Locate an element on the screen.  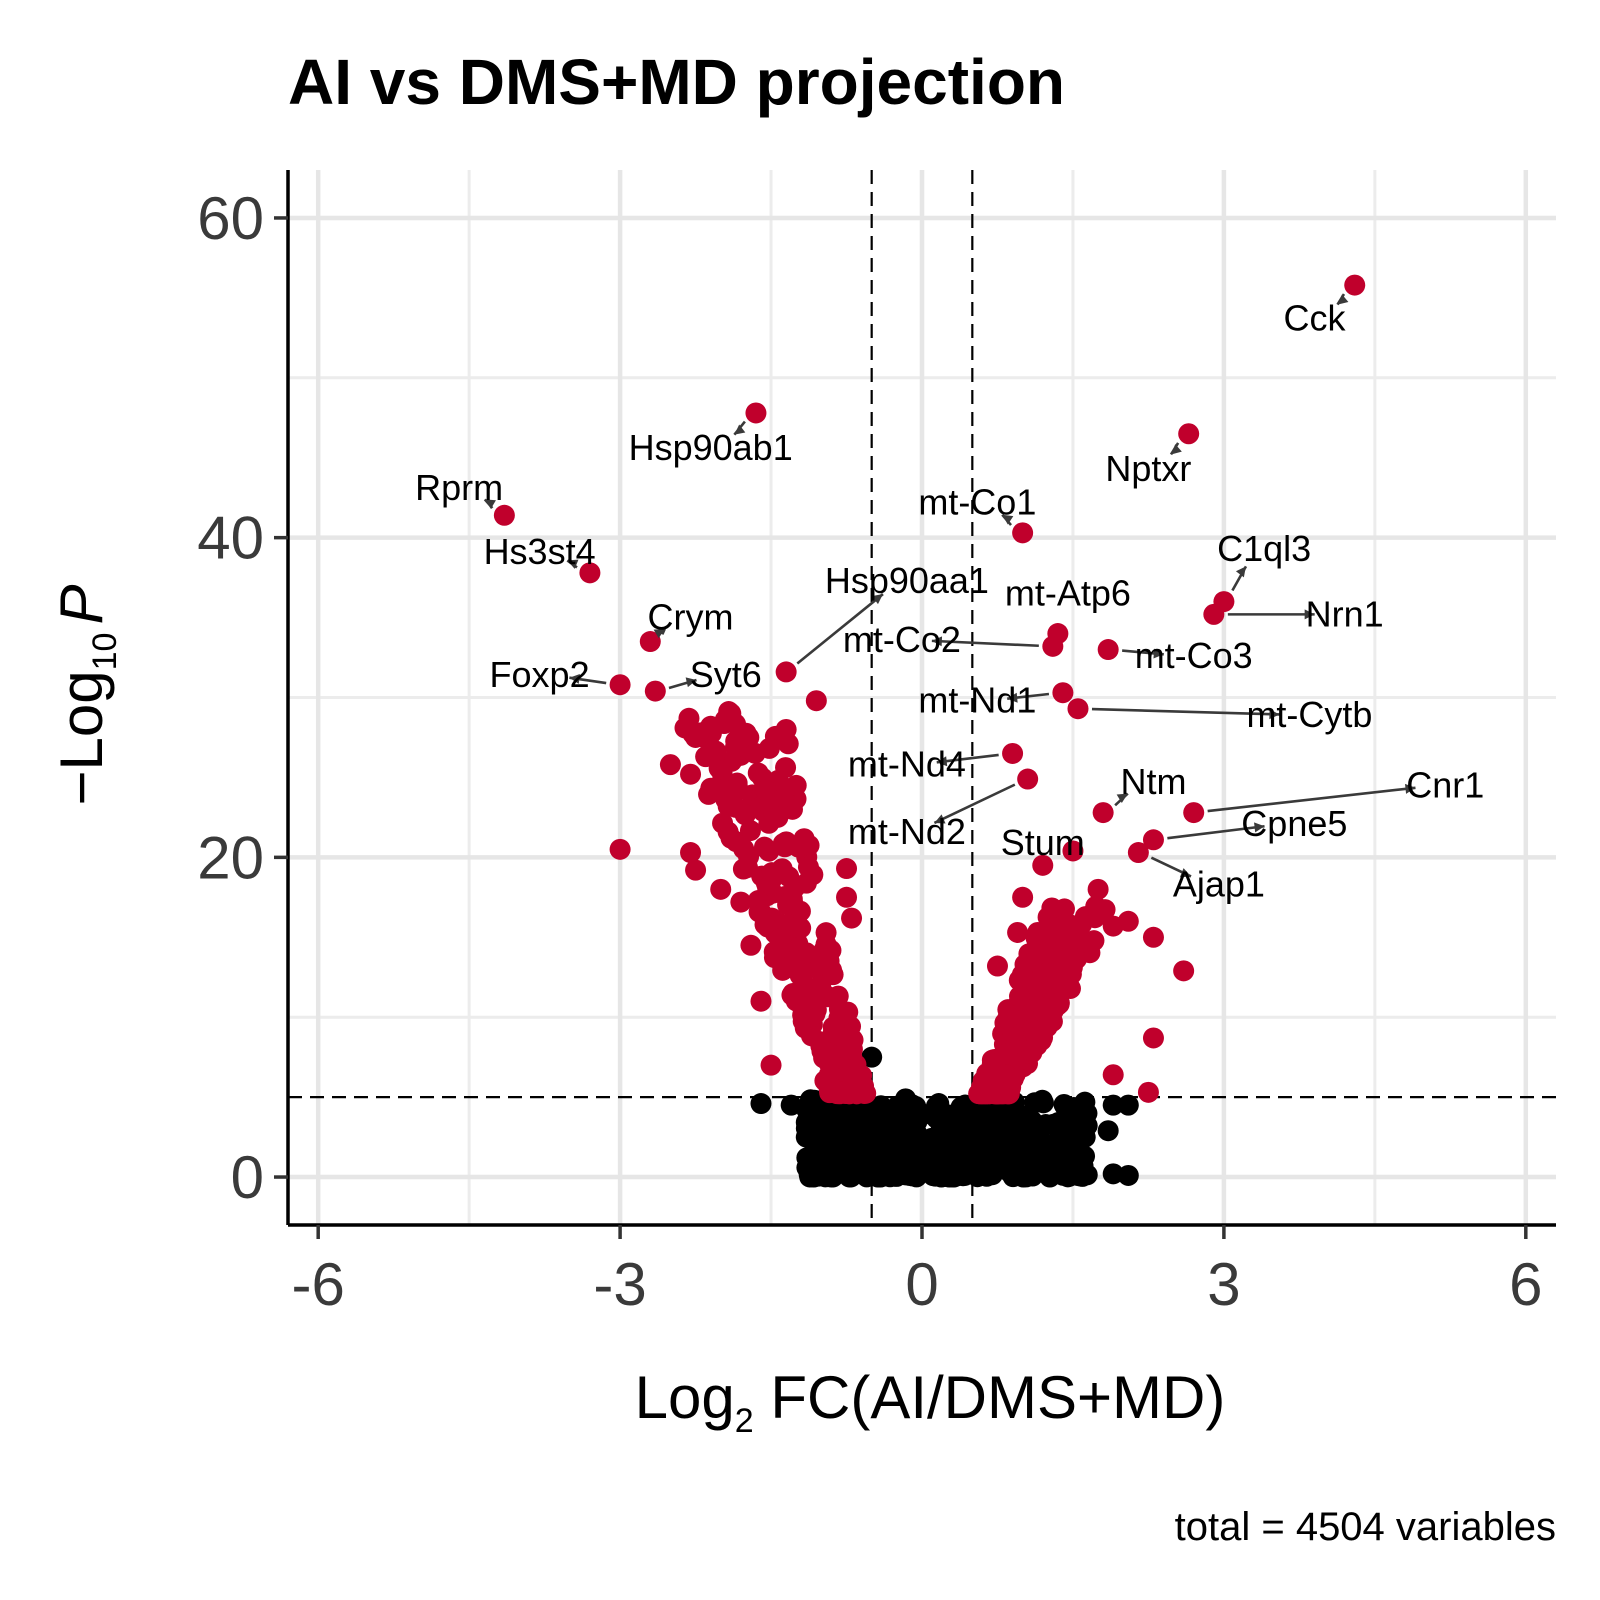
gene-label-Cck: Cck is located at coordinates (1314, 318).